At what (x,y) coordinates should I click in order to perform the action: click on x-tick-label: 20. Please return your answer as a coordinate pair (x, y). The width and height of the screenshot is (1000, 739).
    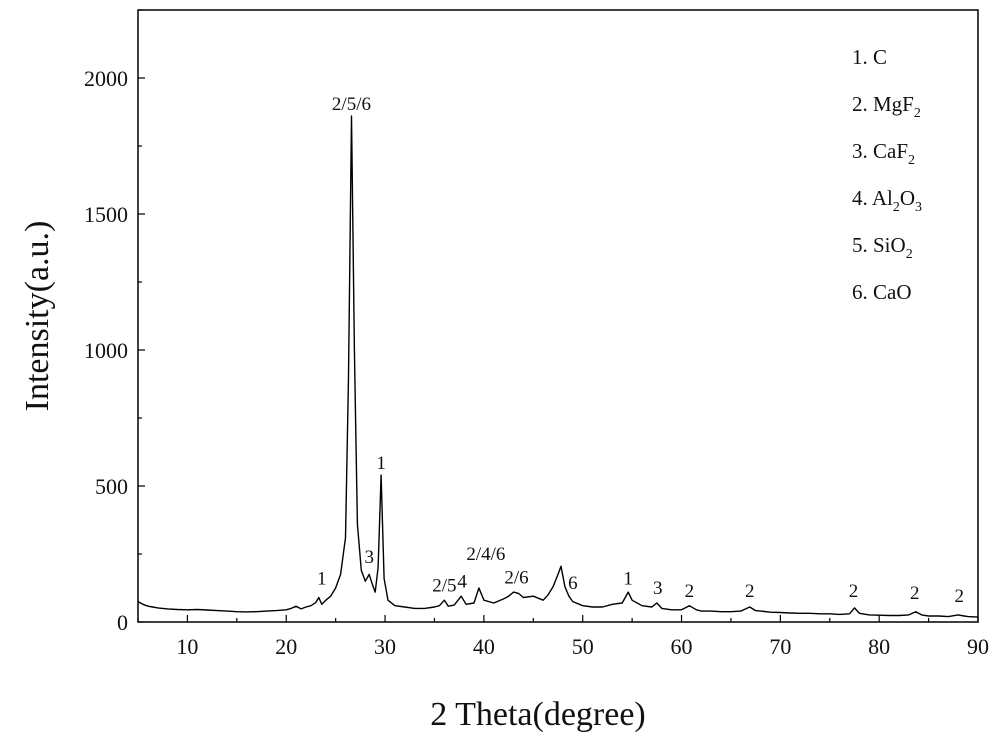
    Looking at the image, I should click on (286, 646).